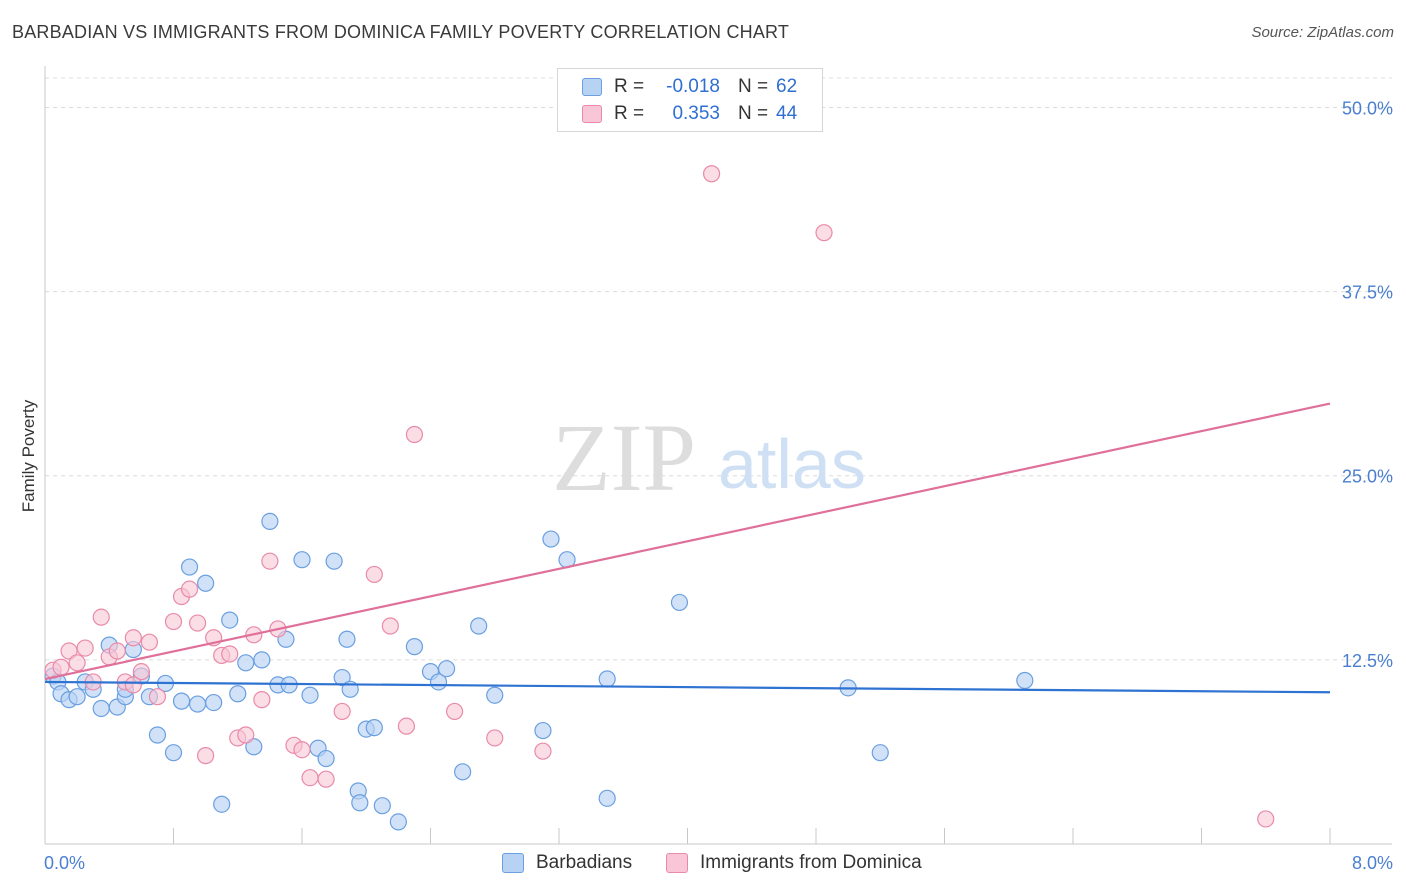 Image resolution: width=1406 pixels, height=892 pixels. Describe the element at coordinates (693, 86) in the screenshot. I see `legend-r-value: -0.018` at that location.